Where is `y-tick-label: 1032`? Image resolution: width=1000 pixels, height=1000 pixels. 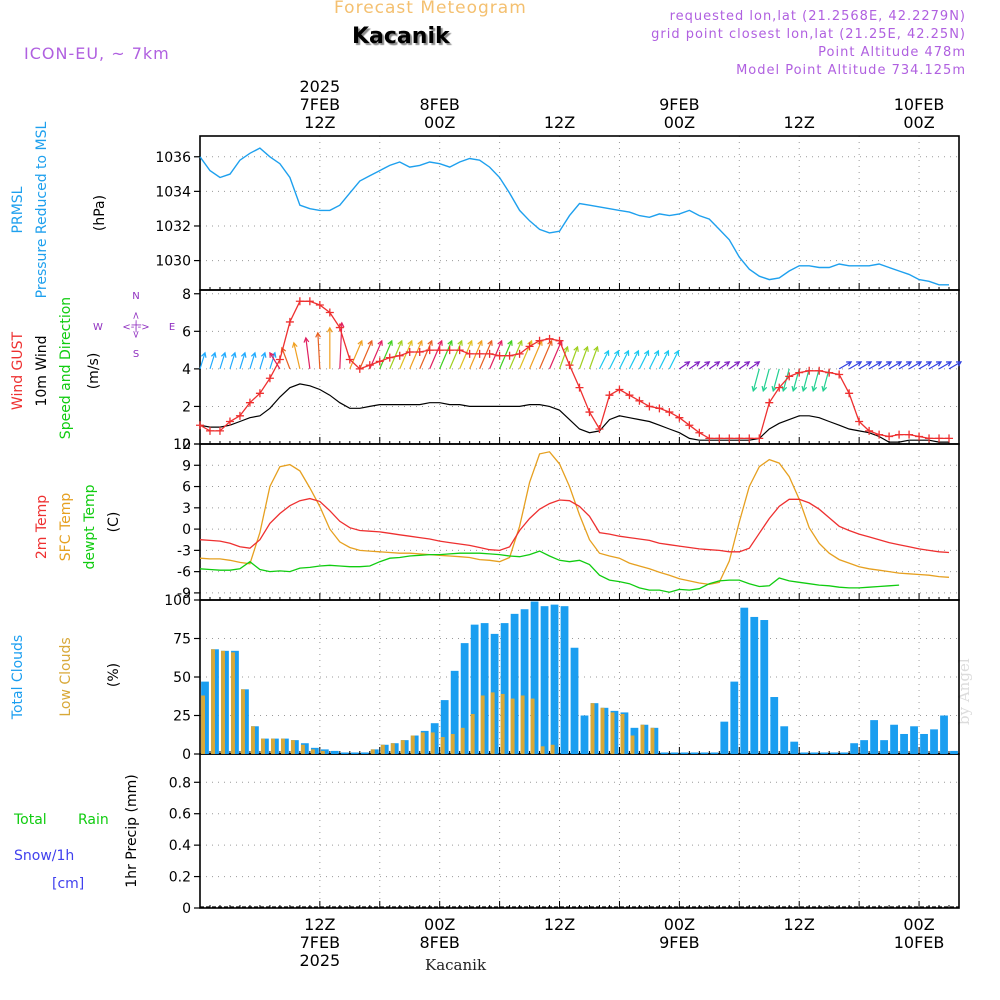
y-tick-label: 1032 is located at coordinates (173, 227).